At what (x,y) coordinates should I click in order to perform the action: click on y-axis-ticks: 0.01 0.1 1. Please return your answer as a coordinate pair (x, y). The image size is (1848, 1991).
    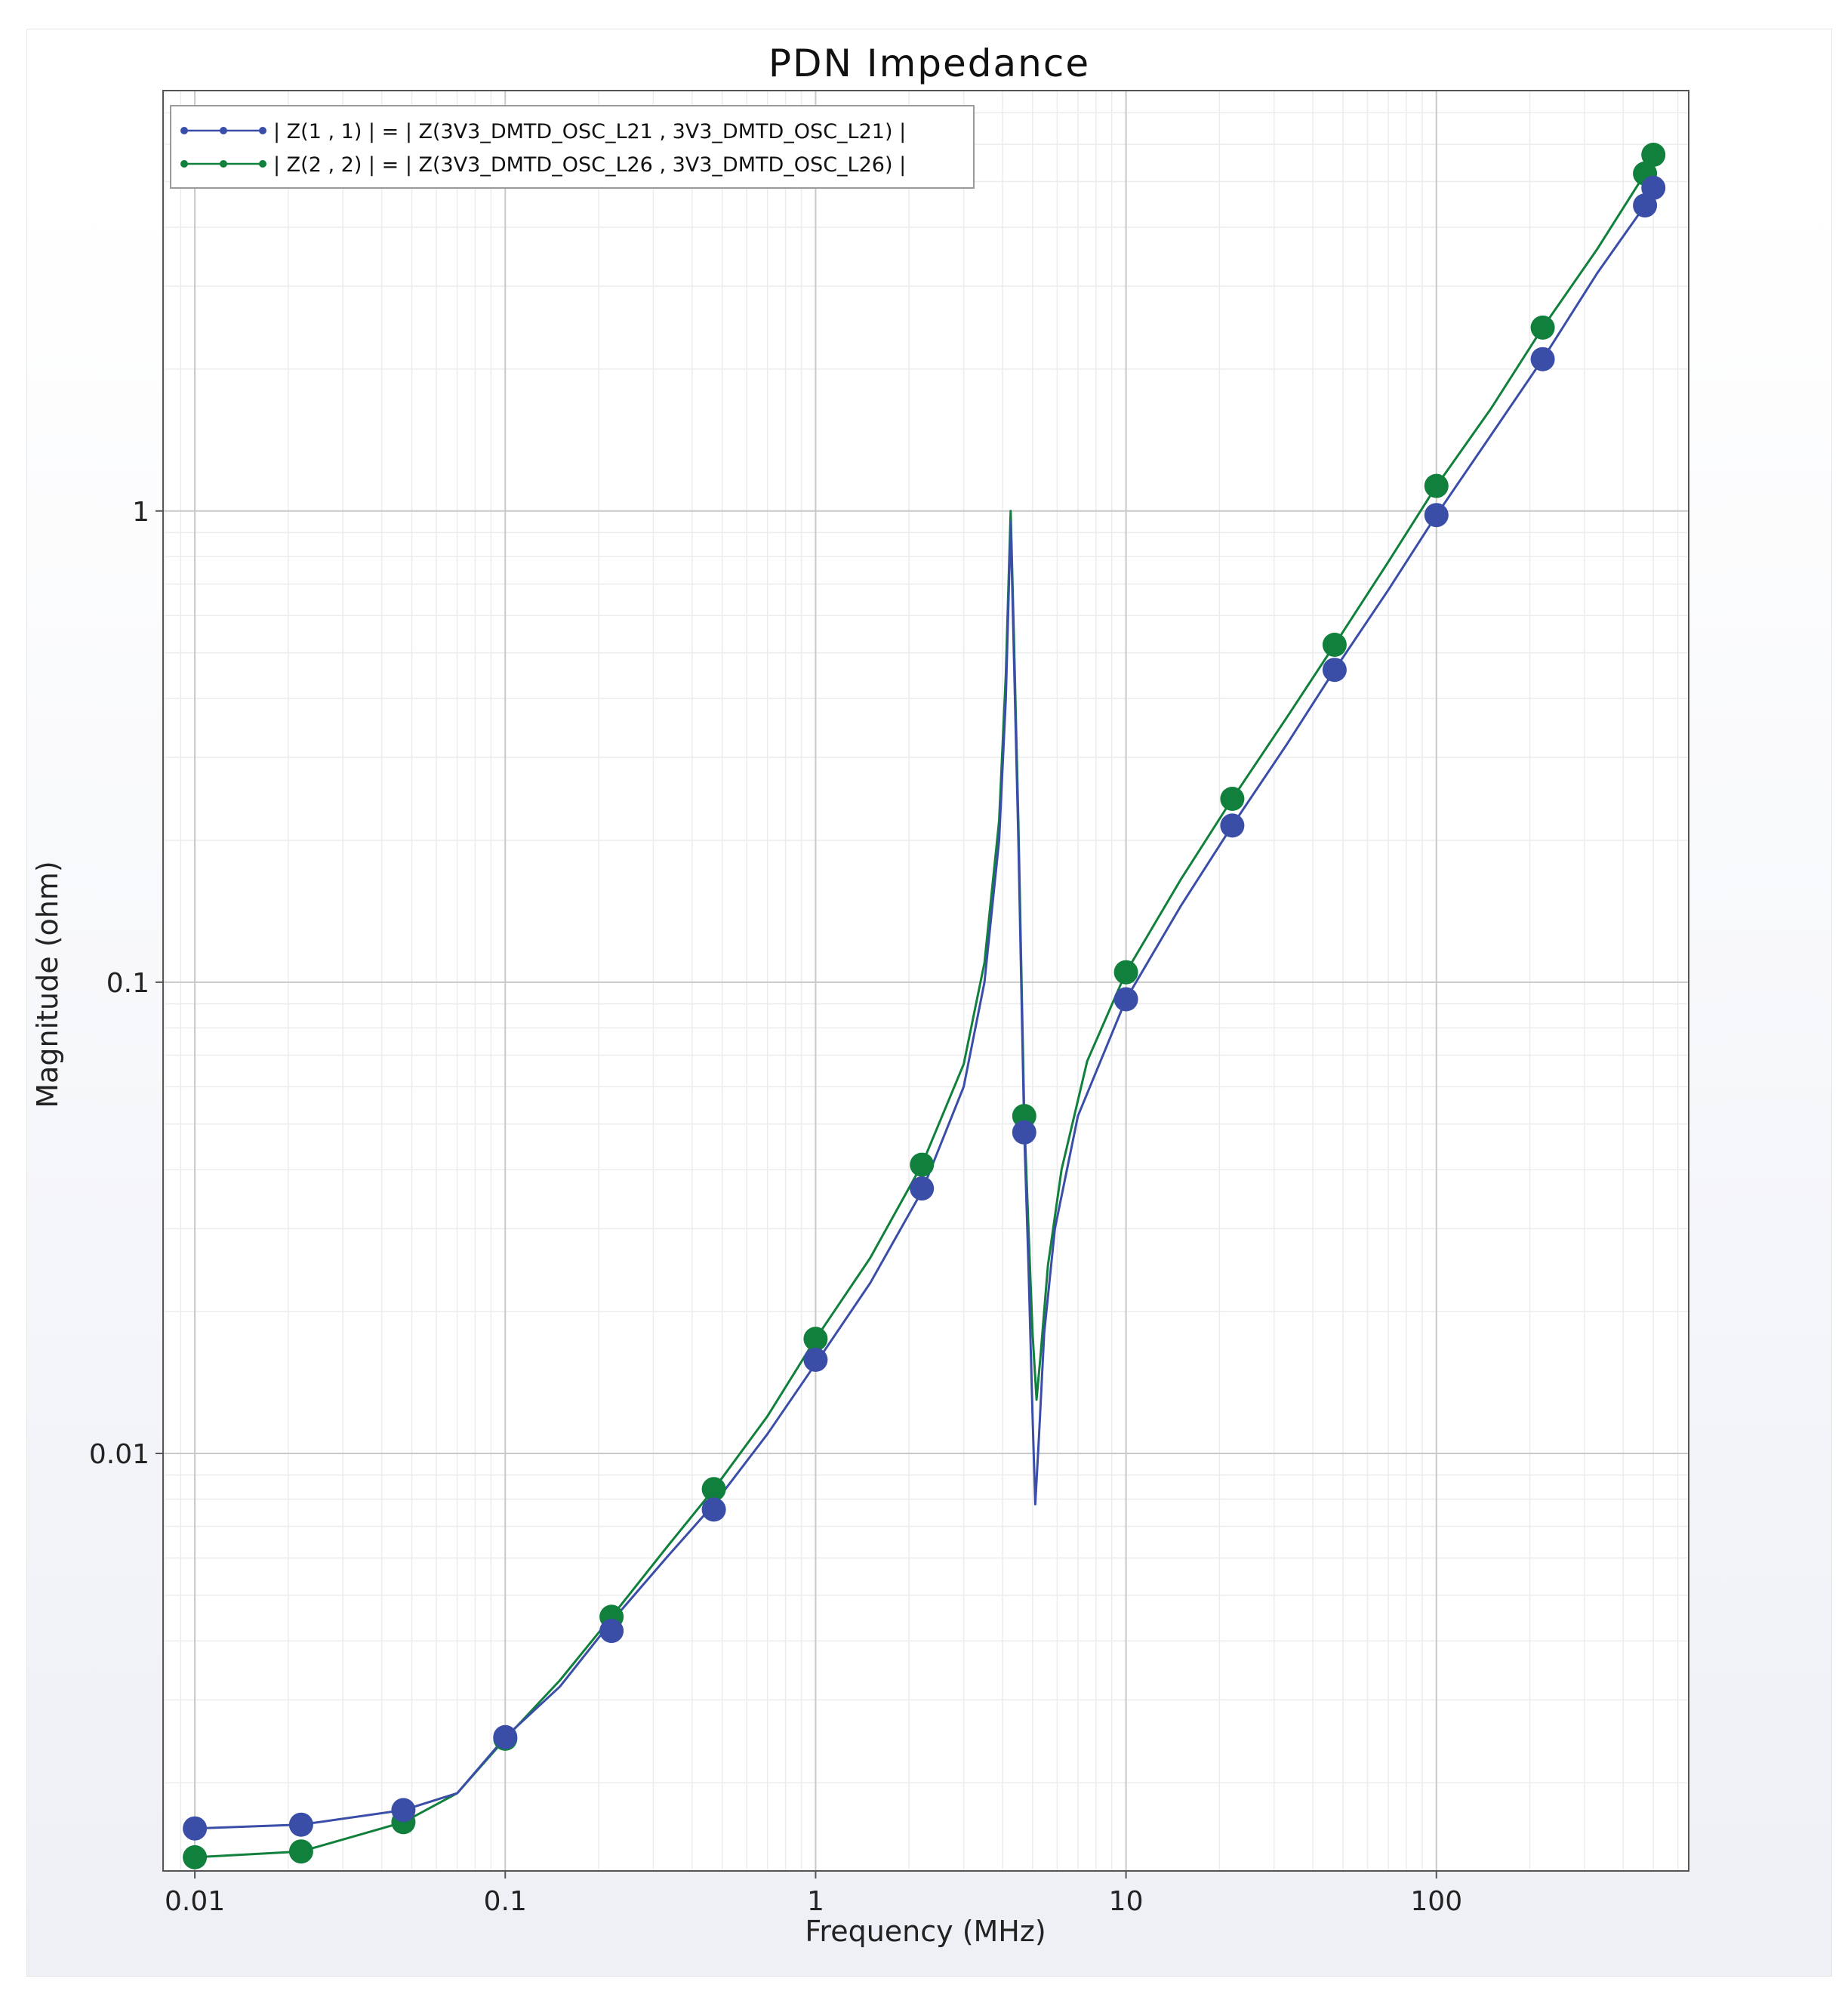
    Looking at the image, I should click on (126, 984).